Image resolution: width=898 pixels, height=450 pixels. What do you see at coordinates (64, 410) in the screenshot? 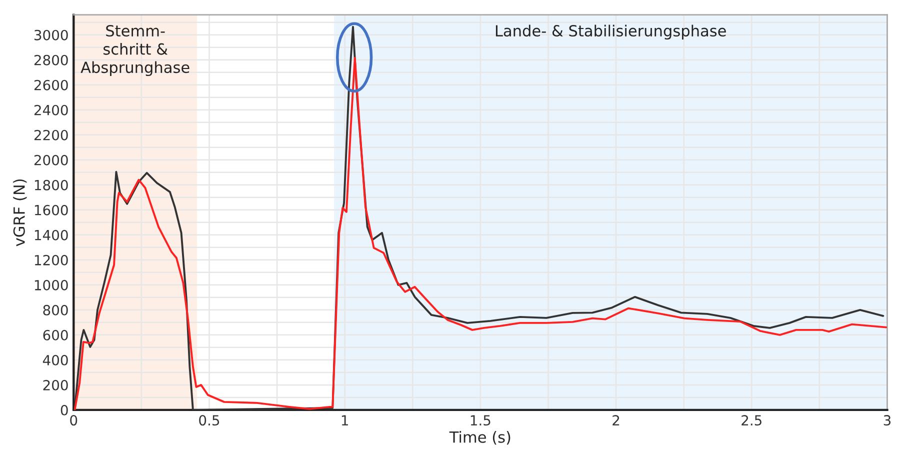
I see `y-tick-label: 0` at bounding box center [64, 410].